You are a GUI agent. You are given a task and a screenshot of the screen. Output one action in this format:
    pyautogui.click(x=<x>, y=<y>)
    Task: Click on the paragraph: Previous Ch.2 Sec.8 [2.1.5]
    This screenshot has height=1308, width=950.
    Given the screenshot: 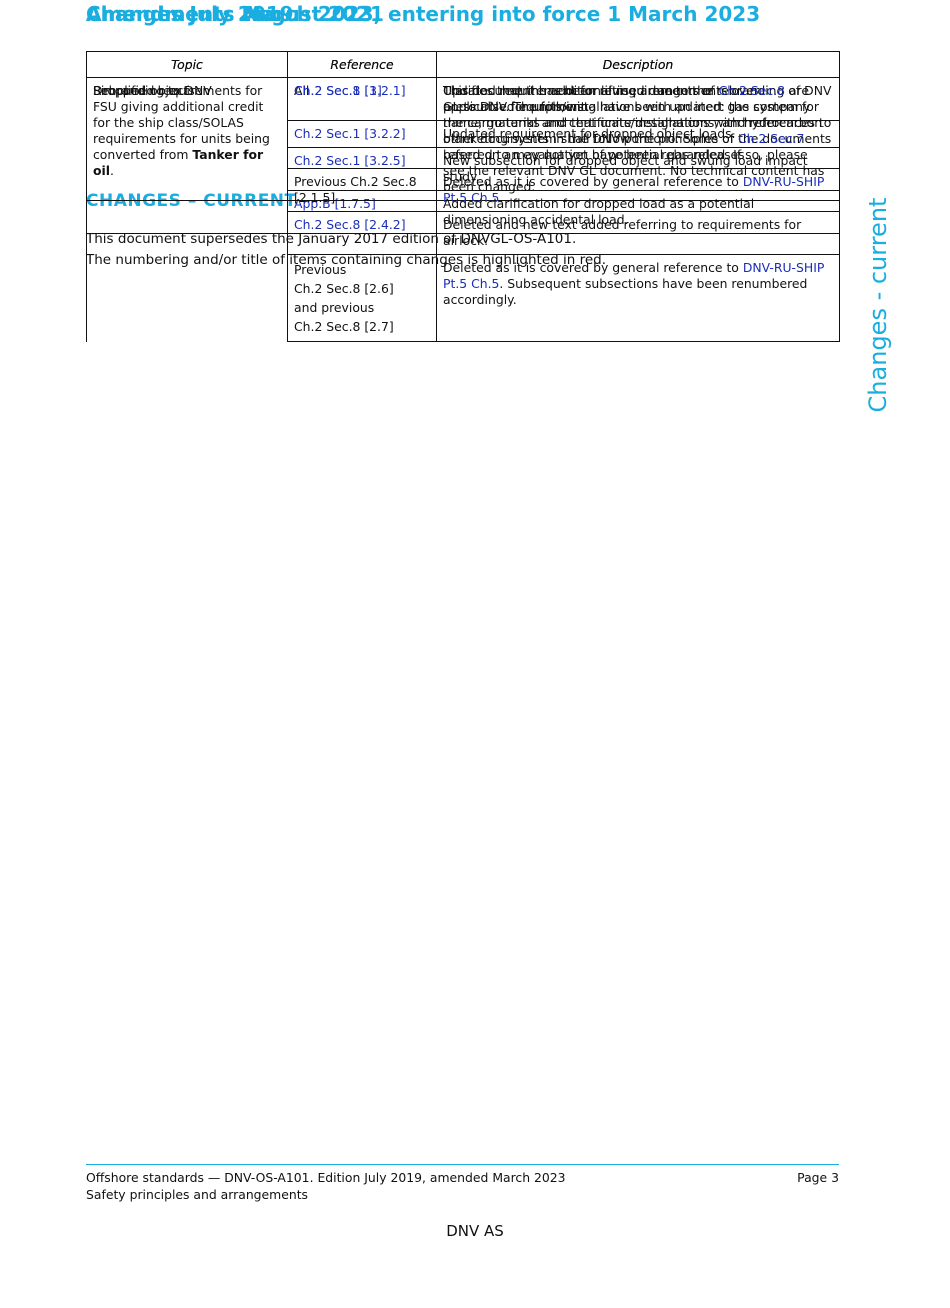 What is the action you would take?
    pyautogui.click(x=362, y=190)
    